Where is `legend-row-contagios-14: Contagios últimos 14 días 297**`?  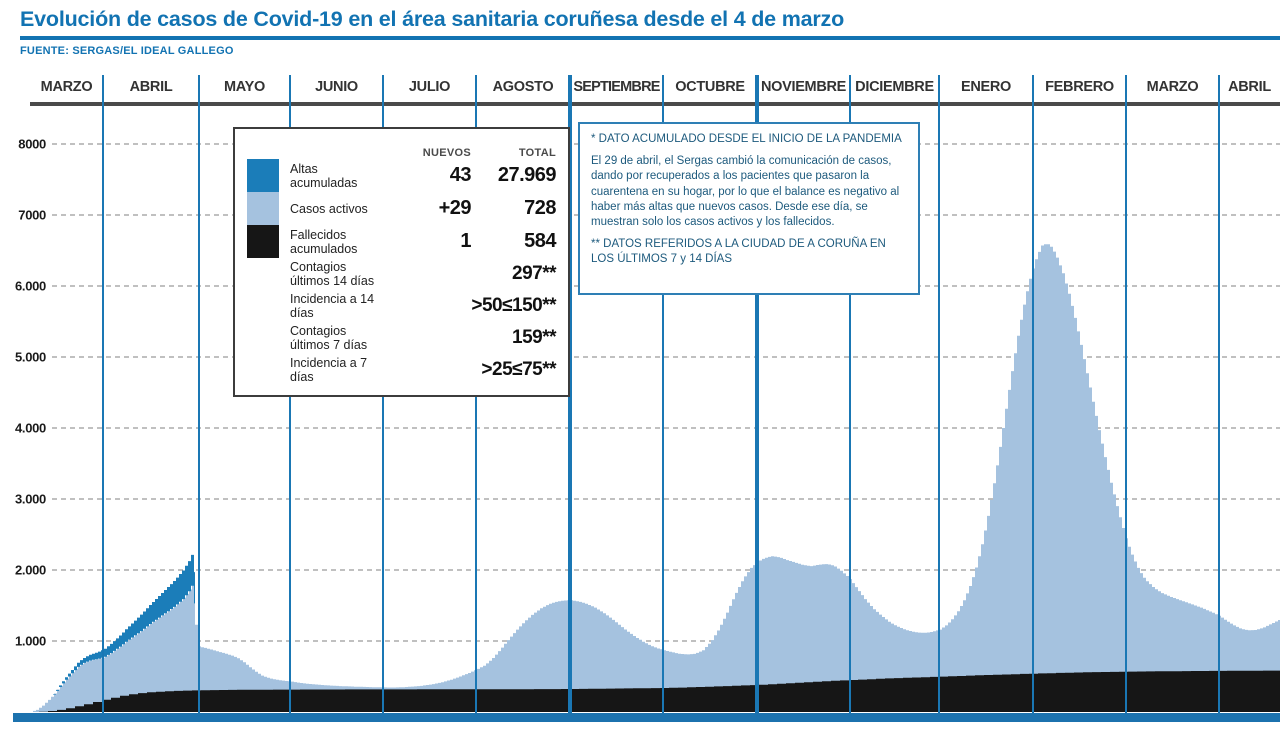
legend-row-contagios-14: Contagios últimos 14 días 297** is located at coordinates (402, 274).